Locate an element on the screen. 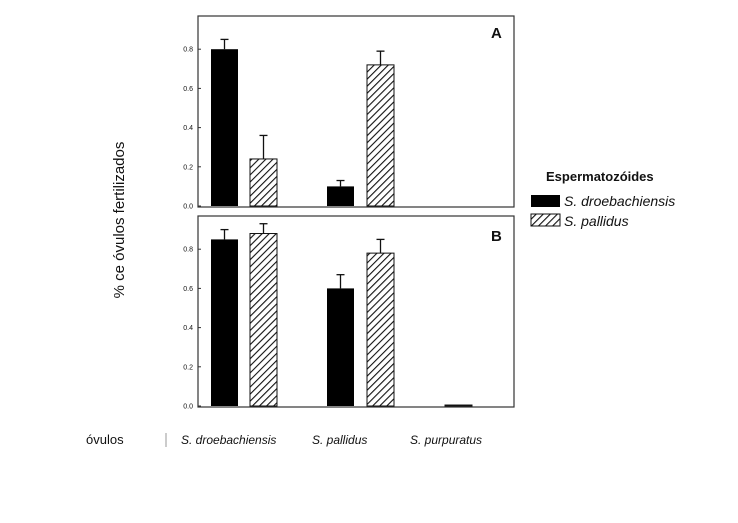 The width and height of the screenshot is (738, 523). legend-swatch-pallidus is located at coordinates (545, 220).